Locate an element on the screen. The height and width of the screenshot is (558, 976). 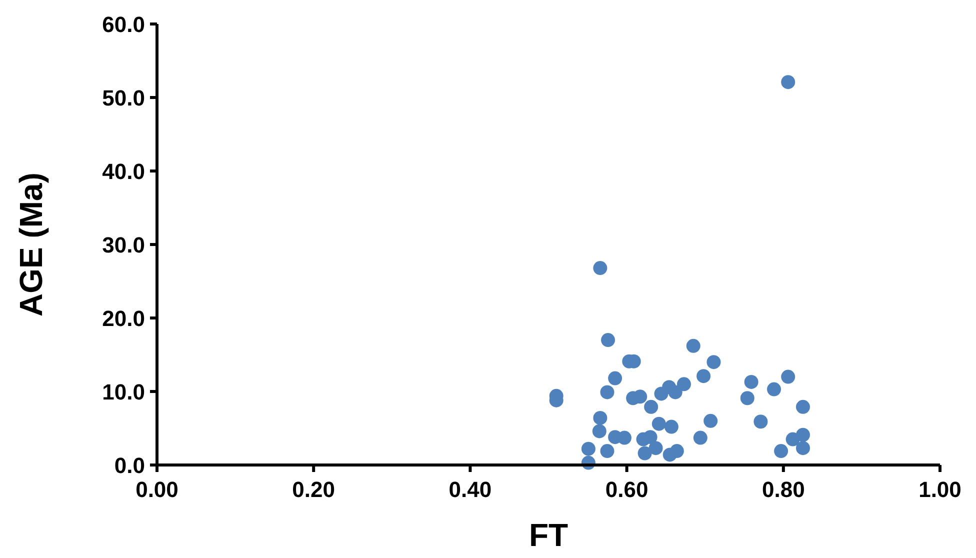
y-axis-title: AGE (Ma) is located at coordinates (31, 244).